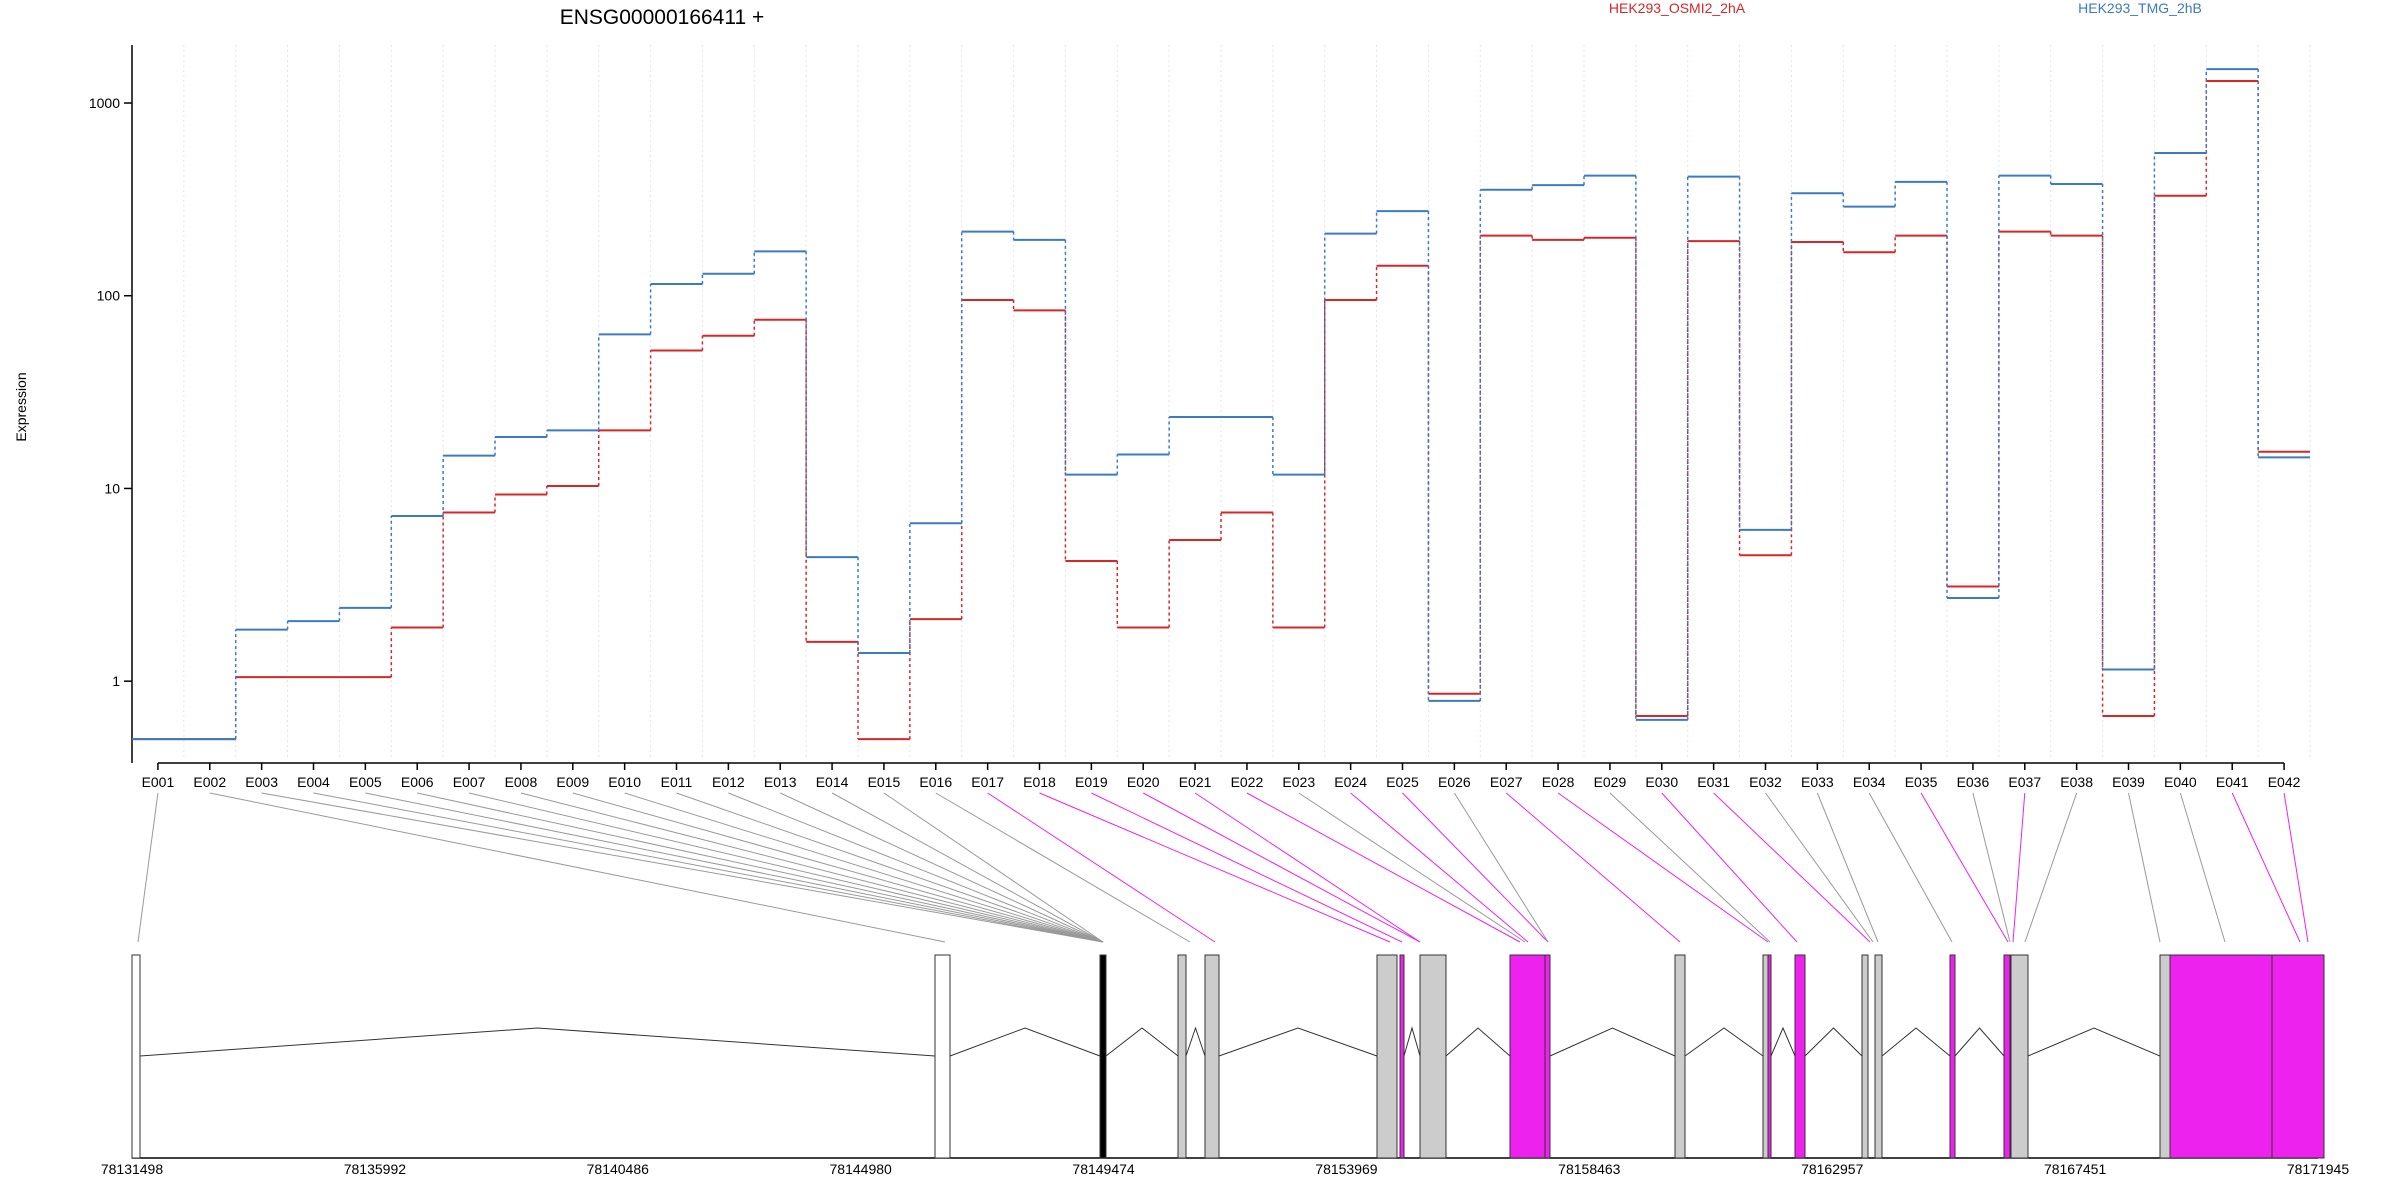 Image resolution: width=2400 pixels, height=1200 pixels. Describe the element at coordinates (2128, 782) in the screenshot. I see `x-tick-label: E039` at that location.